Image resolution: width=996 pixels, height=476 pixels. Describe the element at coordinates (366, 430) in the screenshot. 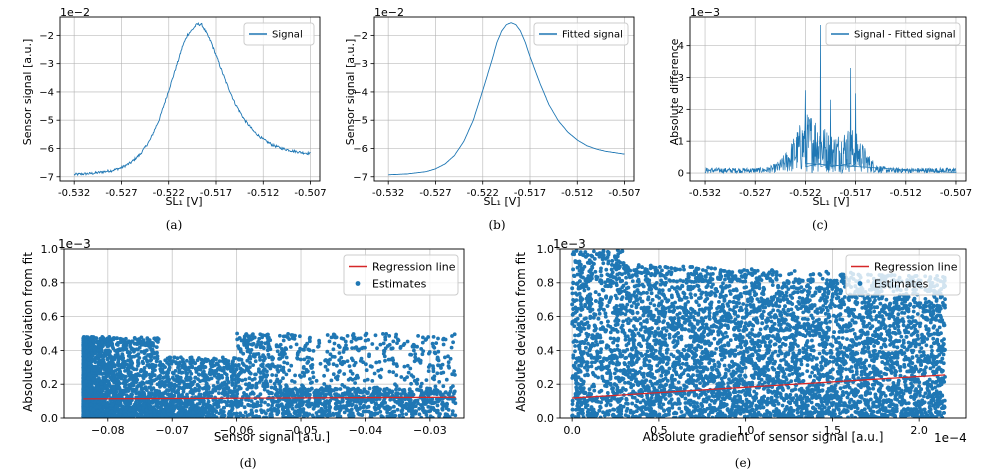

I see `panel-d-xtick-label: −0.04` at that location.